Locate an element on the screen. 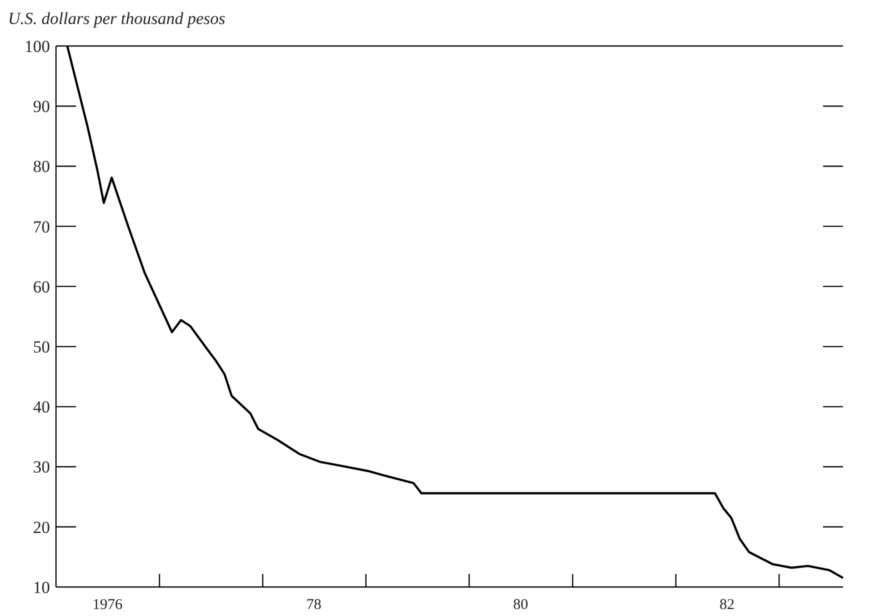 The width and height of the screenshot is (873, 616). y-tick-label: 10 is located at coordinates (41, 587).